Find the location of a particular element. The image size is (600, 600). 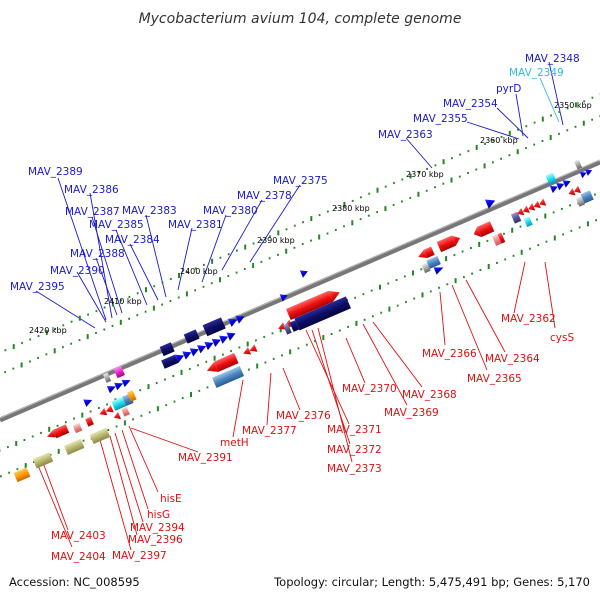

gene-label: MAV_2354 is located at coordinates (470, 104).